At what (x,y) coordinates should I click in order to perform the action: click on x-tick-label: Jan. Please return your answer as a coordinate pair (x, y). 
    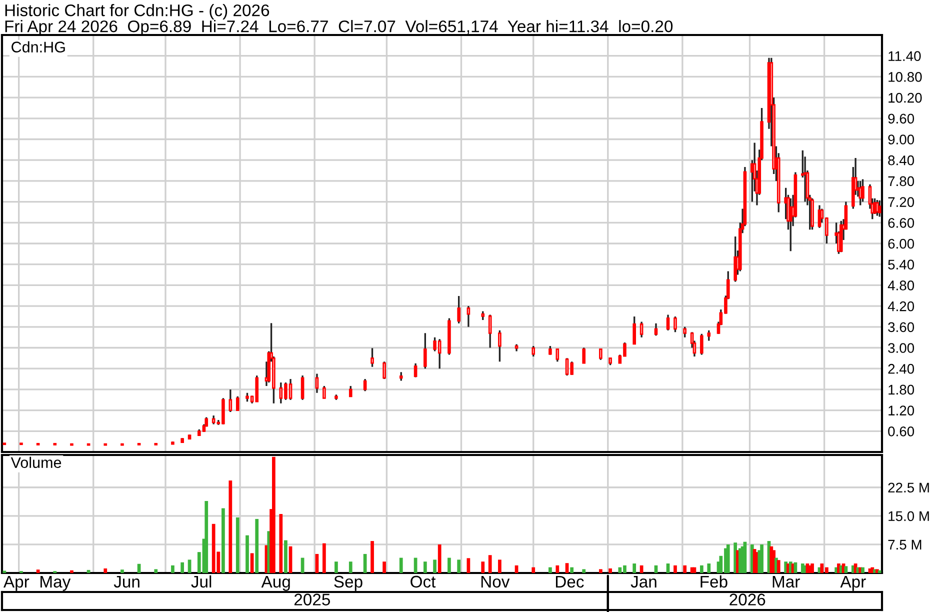
    Looking at the image, I should click on (643, 582).